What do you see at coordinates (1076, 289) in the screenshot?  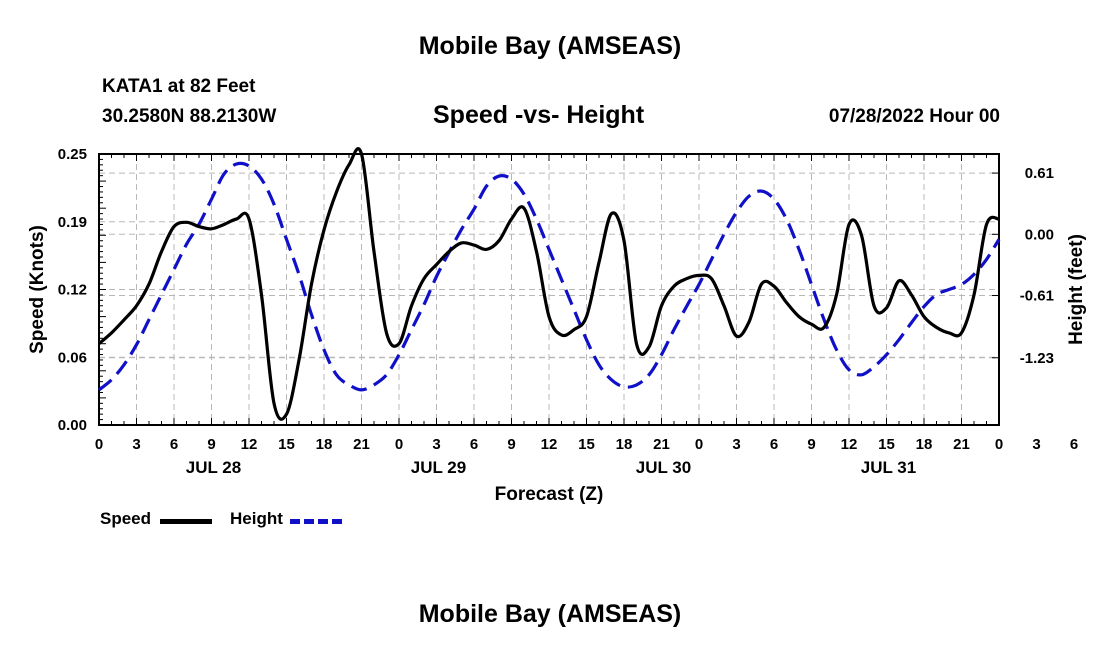 I see `y-right-axis-label: Height (feet)` at bounding box center [1076, 289].